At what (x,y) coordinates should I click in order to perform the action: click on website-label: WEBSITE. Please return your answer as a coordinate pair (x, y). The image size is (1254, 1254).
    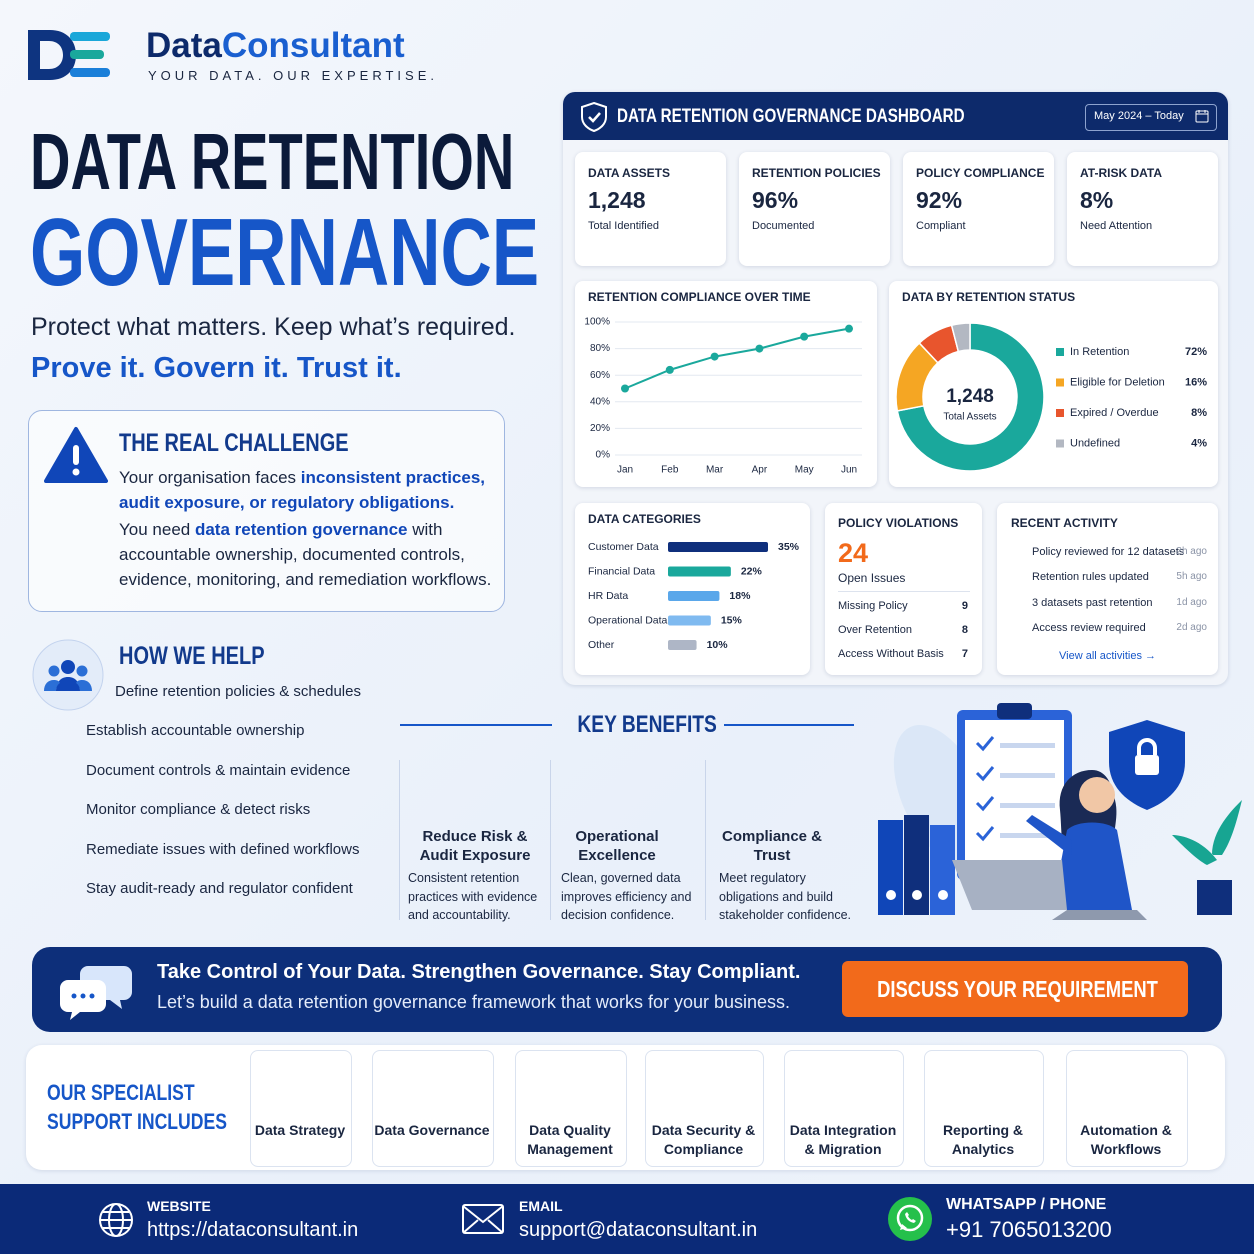
    Looking at the image, I should click on (179, 1206).